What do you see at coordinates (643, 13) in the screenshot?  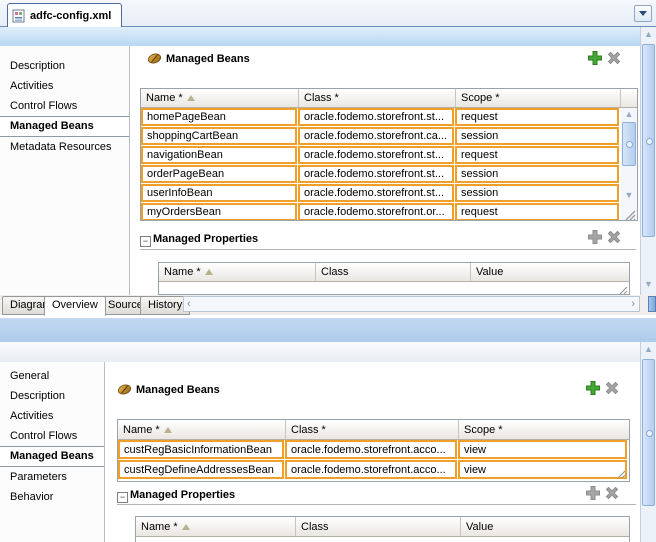 I see `editor-list-dropdown-button` at bounding box center [643, 13].